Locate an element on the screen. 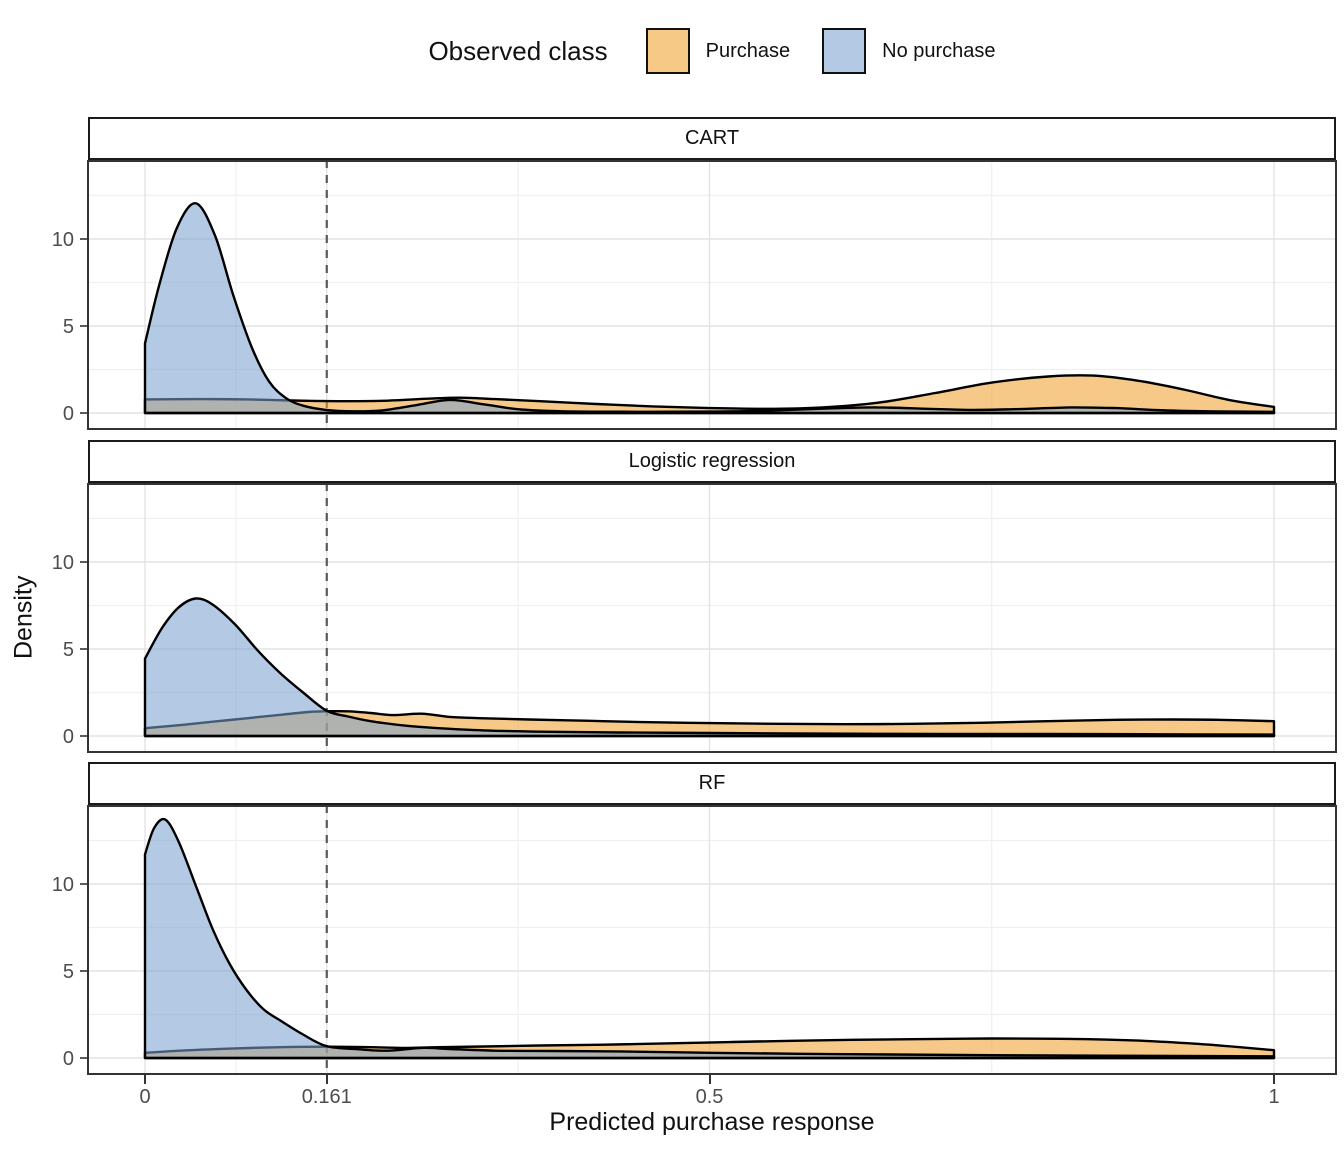  facet-label-logistic-regression: Logistic regression is located at coordinates (712, 461).